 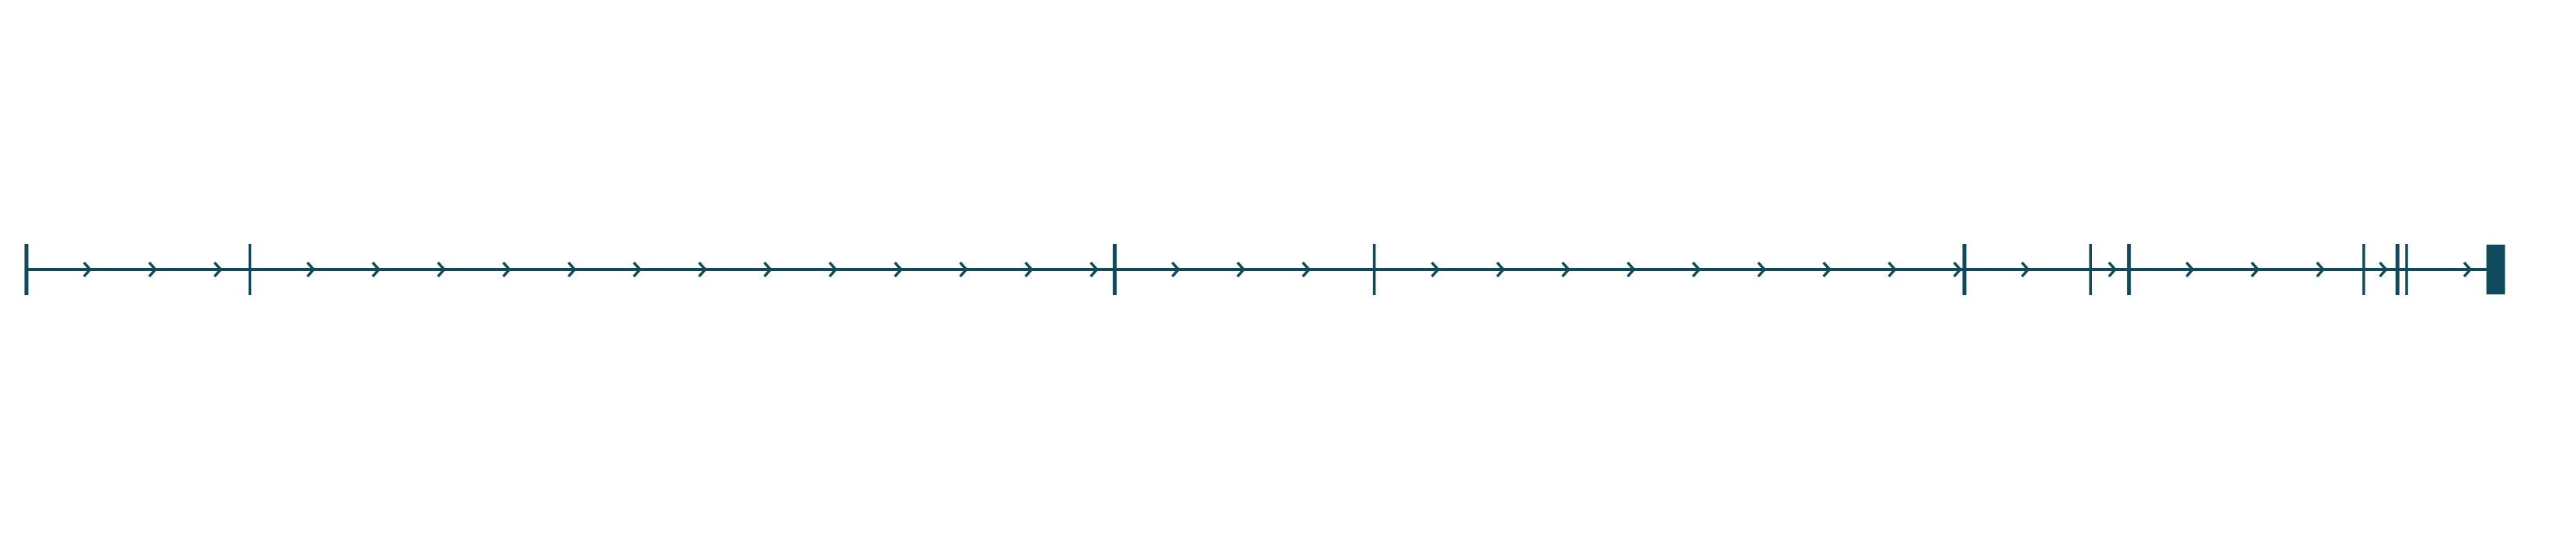 I want to click on feature-boundaries, so click(x=1216, y=269).